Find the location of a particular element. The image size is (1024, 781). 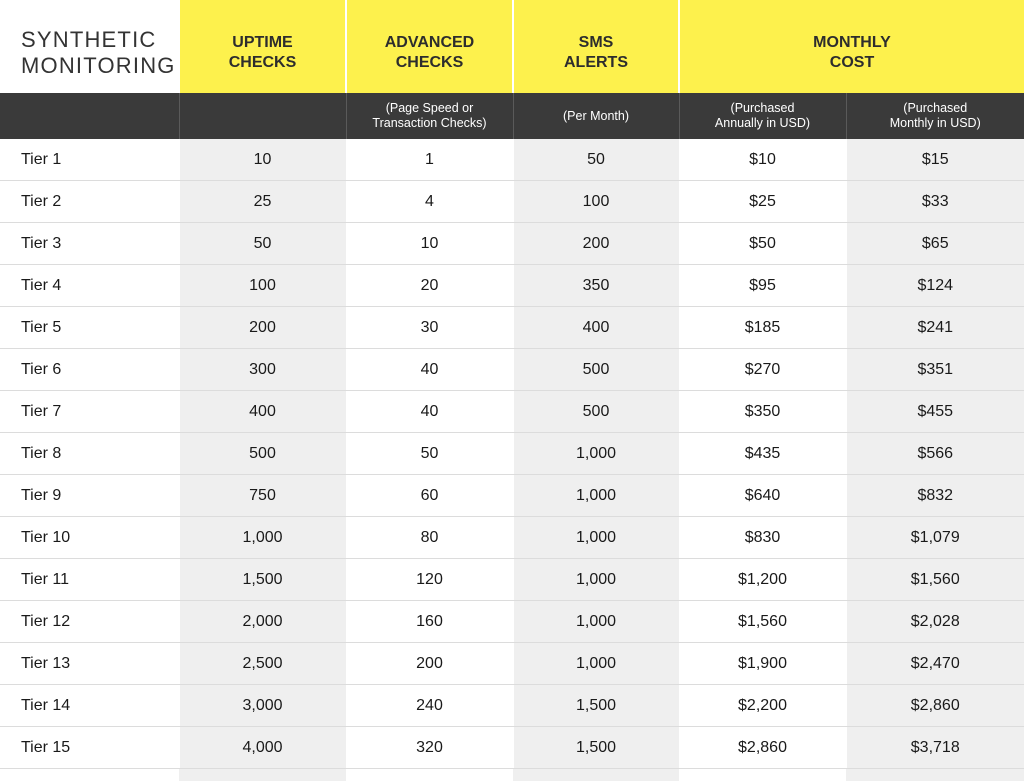

annual-cost-cell: $10 is located at coordinates (762, 160).